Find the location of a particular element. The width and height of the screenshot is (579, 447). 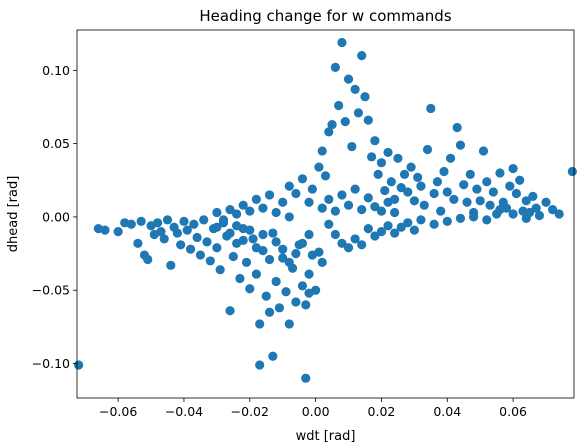

y-tick-label: 0.00 is located at coordinates (56, 216).